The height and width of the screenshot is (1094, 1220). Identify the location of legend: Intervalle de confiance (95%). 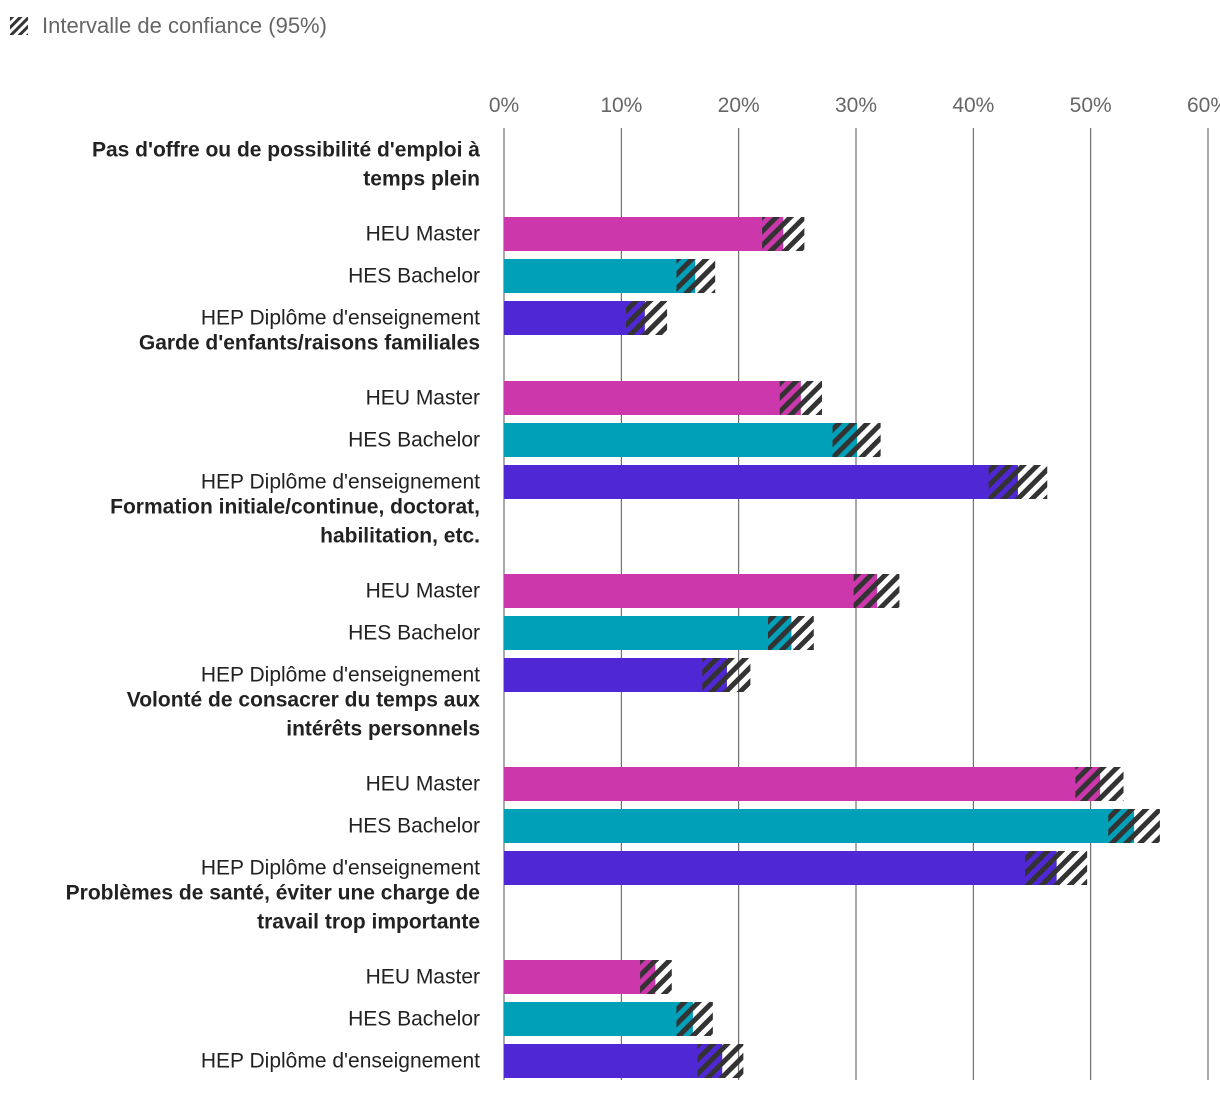
(168, 26).